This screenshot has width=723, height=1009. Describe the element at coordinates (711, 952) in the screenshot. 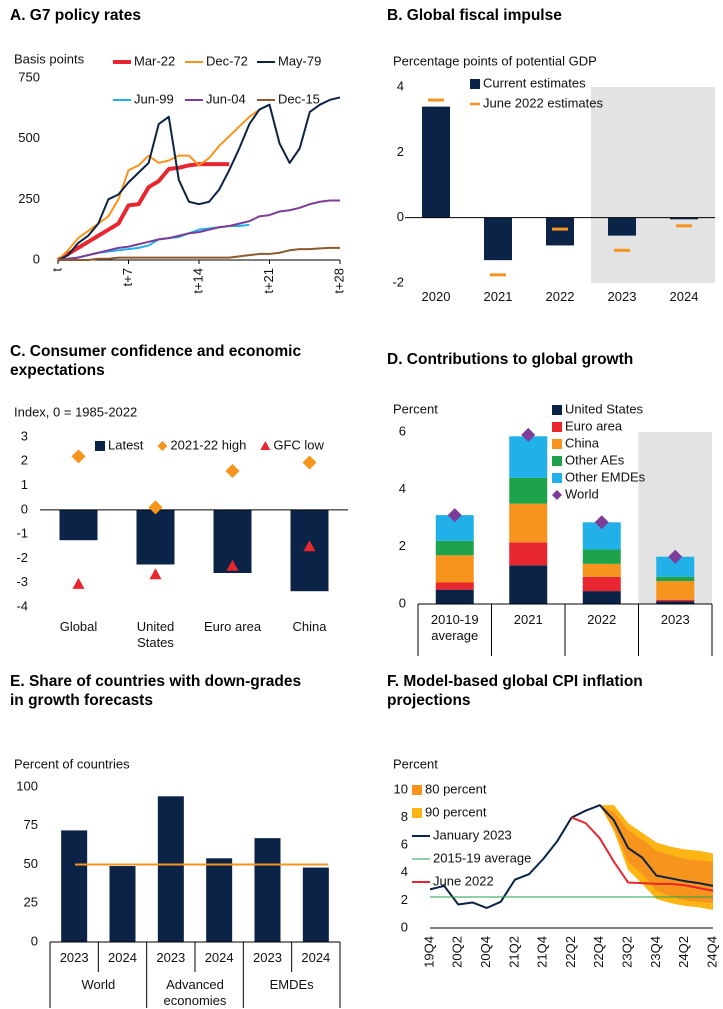

I see `x-tick-label: 24Q4` at that location.